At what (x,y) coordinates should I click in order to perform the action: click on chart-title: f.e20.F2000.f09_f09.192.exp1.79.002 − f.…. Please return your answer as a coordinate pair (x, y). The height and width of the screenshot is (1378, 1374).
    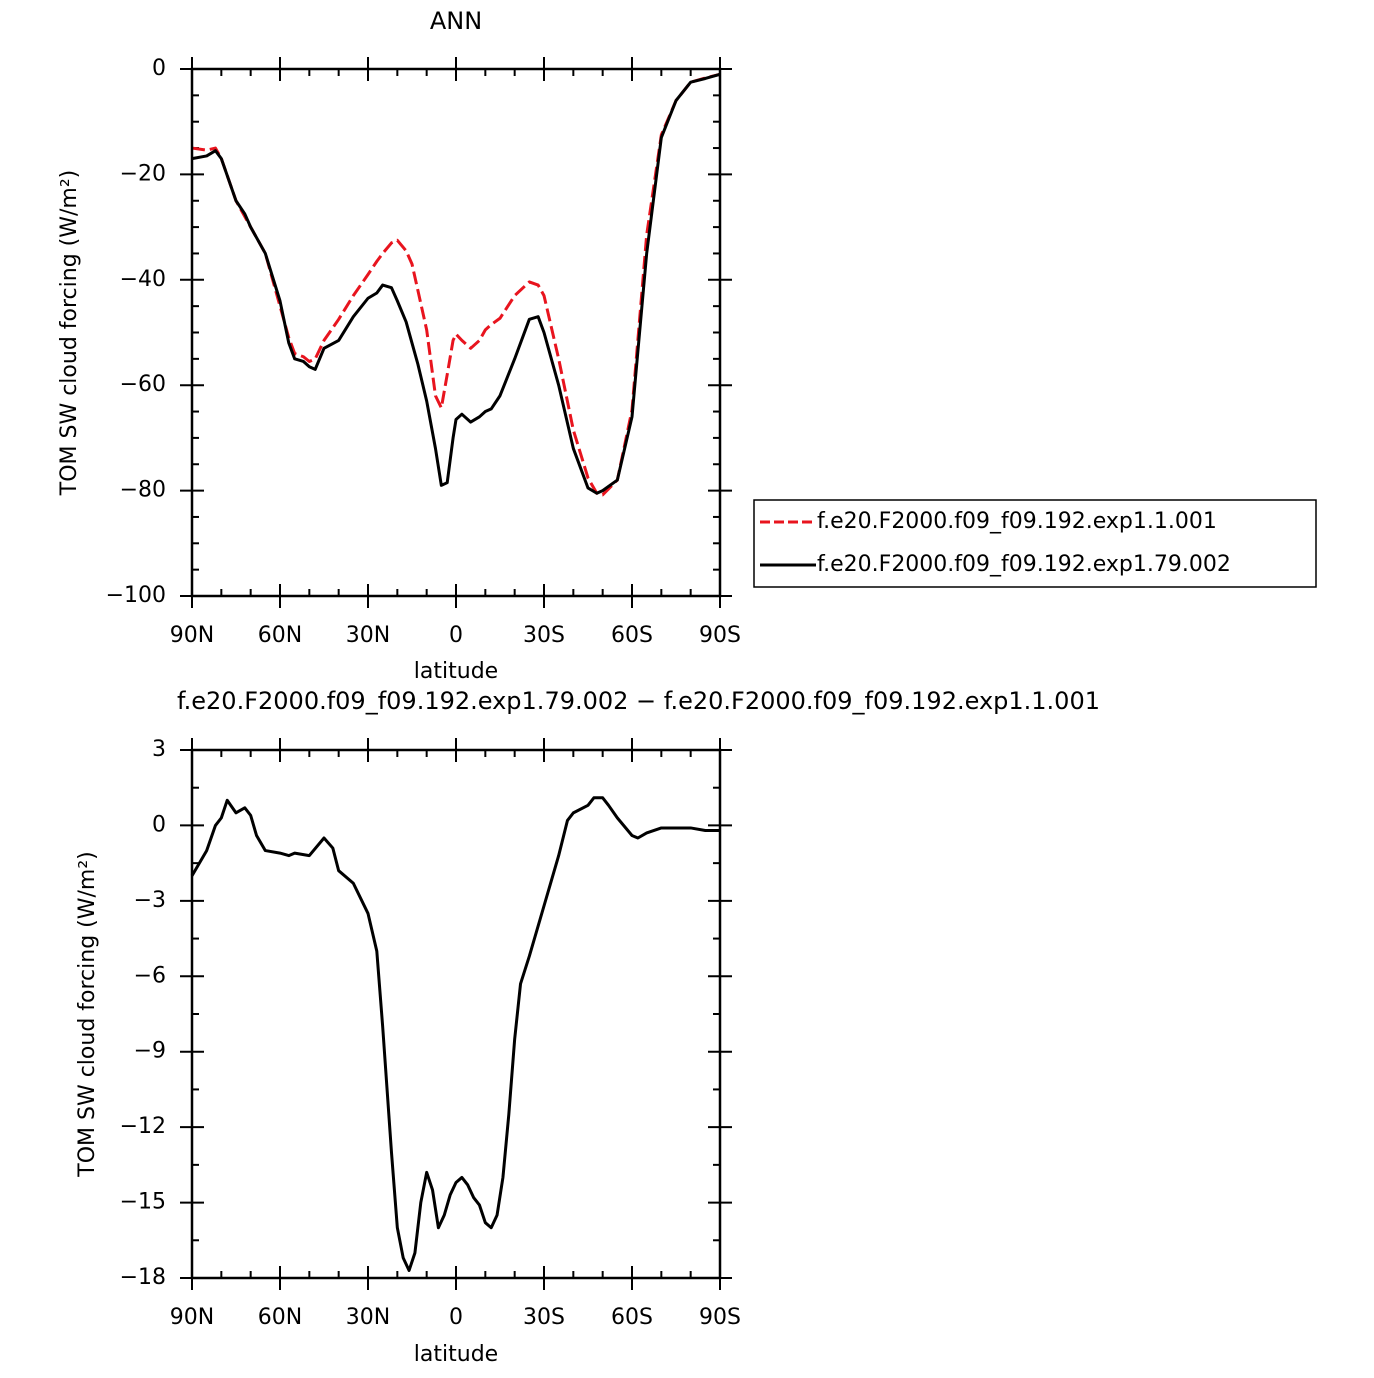
    Looking at the image, I should click on (638, 701).